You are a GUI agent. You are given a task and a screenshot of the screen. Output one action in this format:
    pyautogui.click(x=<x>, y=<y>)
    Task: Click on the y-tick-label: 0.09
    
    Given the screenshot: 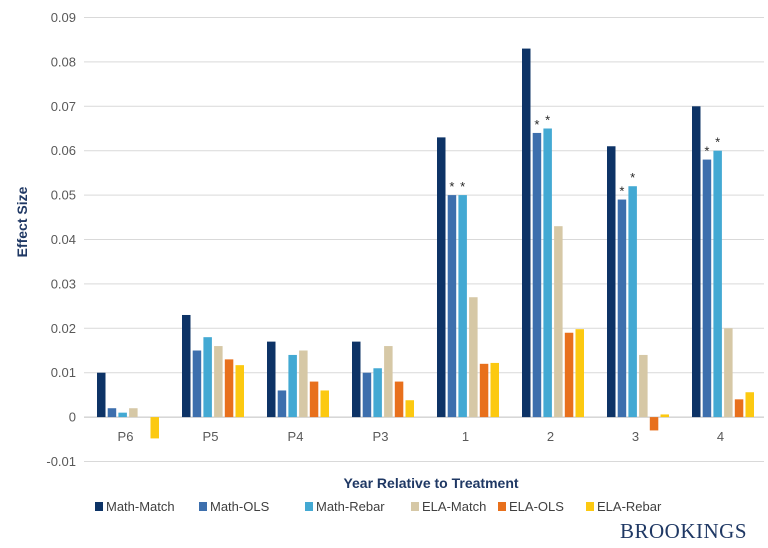 What is the action you would take?
    pyautogui.click(x=63, y=17)
    